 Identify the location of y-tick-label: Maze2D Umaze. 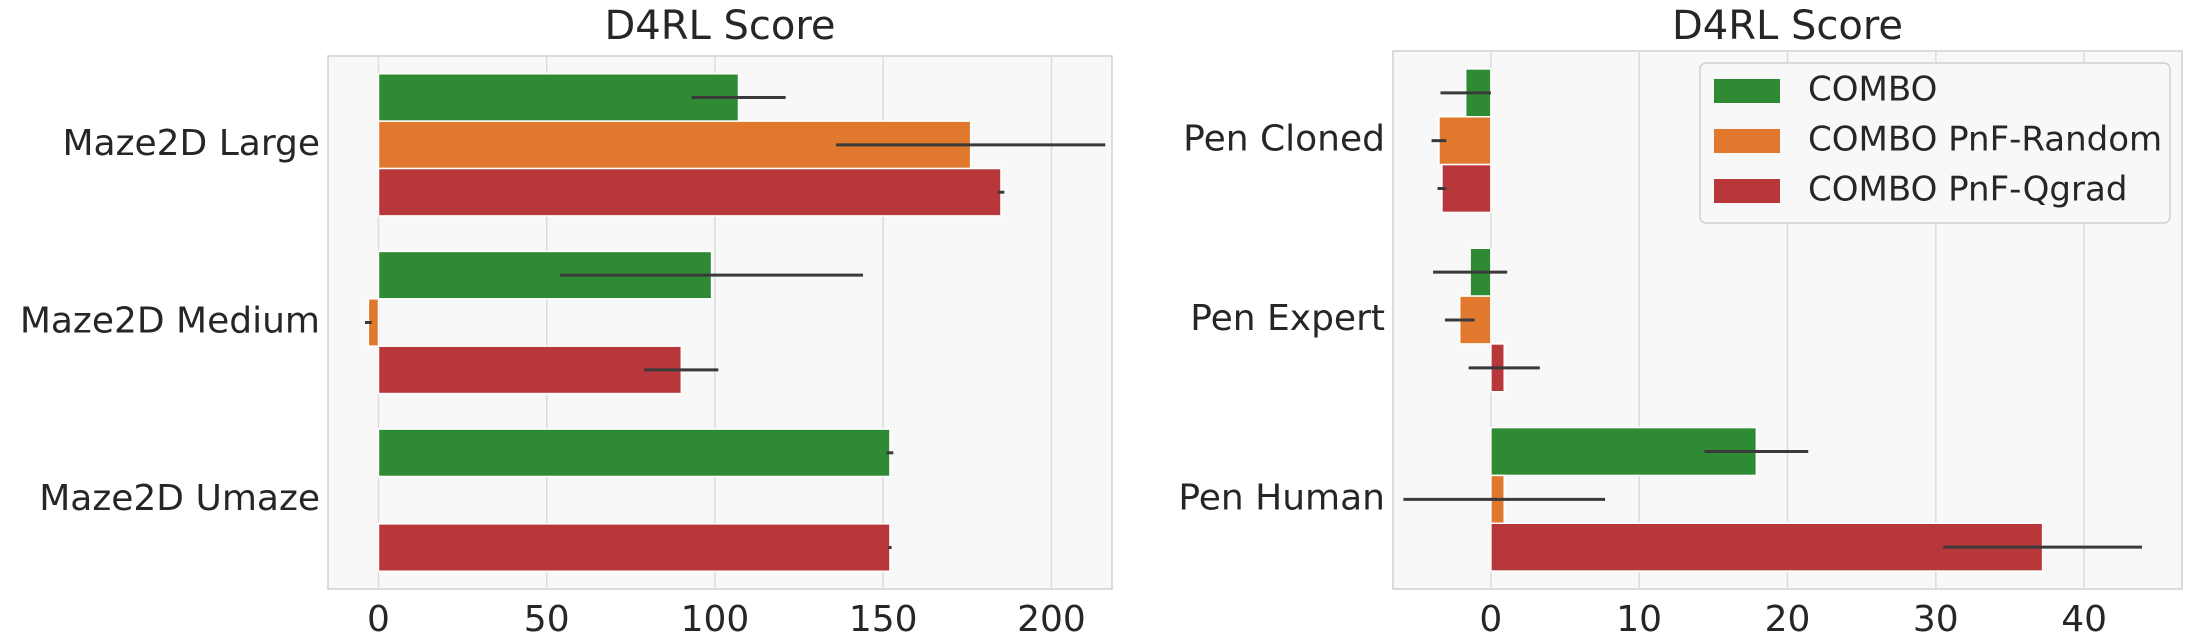
(179, 498).